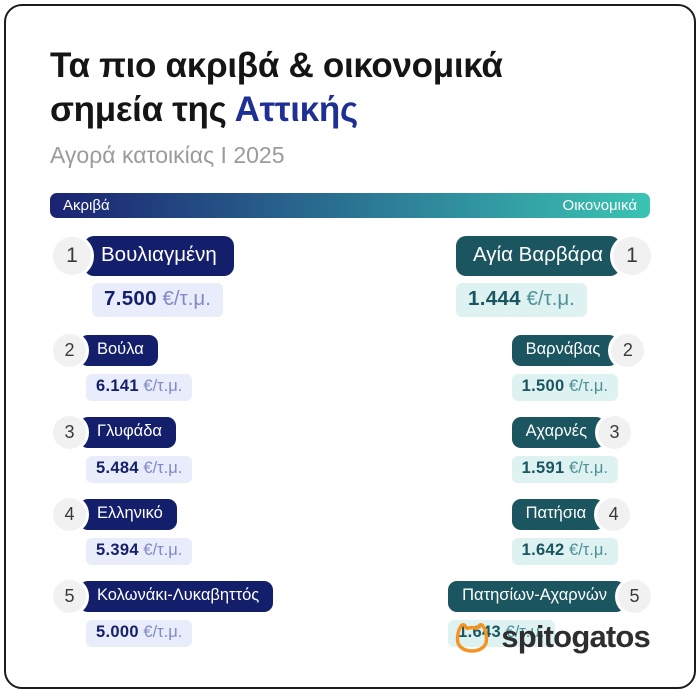 The image size is (700, 693). What do you see at coordinates (159, 256) in the screenshot?
I see `area-pill: Βουλιαγμένη` at bounding box center [159, 256].